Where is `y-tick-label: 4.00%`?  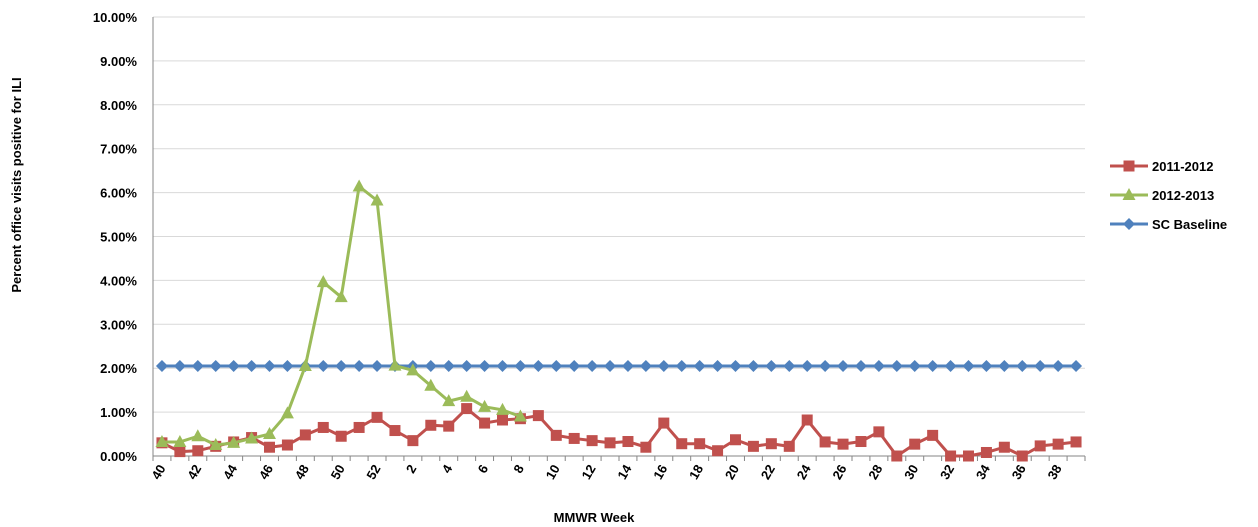 y-tick-label: 4.00% is located at coordinates (118, 280).